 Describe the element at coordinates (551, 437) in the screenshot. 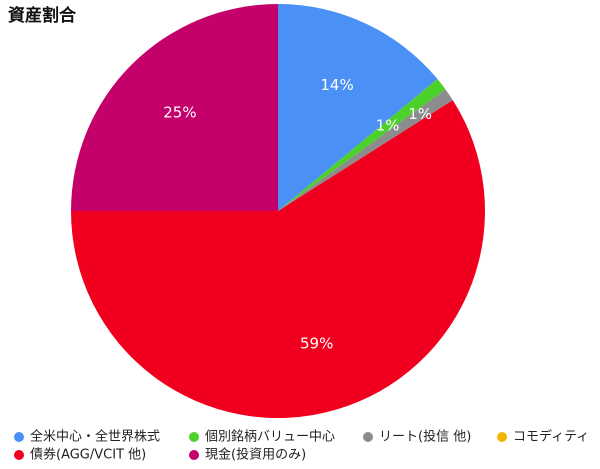

I see `legend-label: コモディティ` at that location.